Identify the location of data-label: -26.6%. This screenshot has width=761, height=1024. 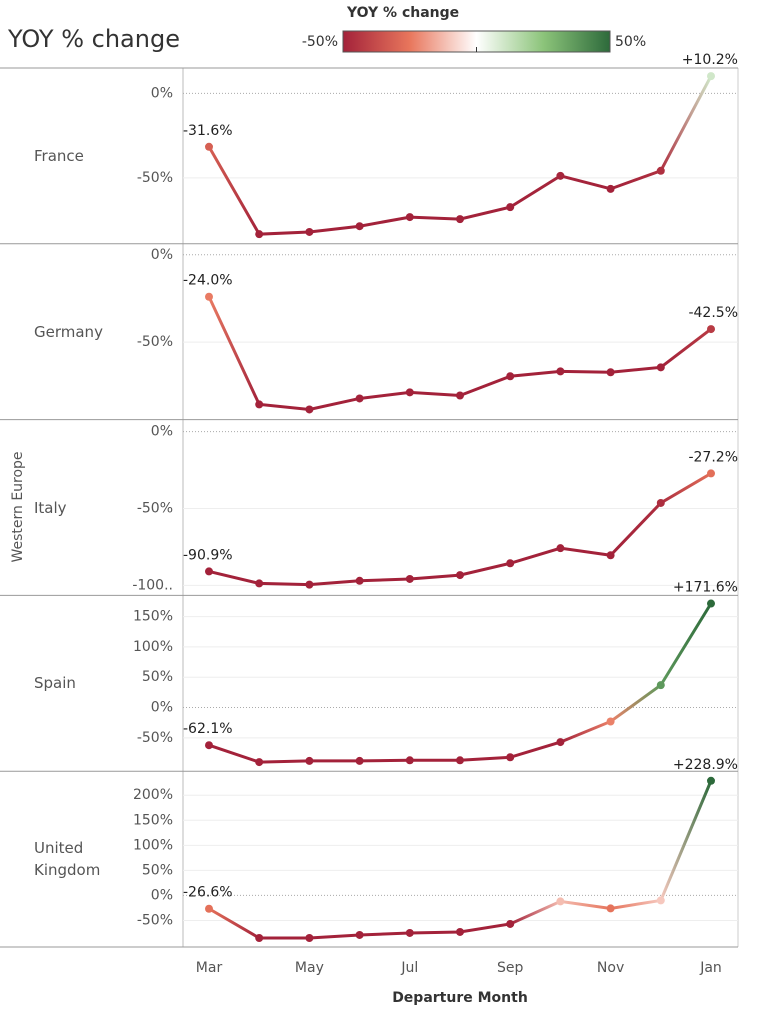
(208, 893).